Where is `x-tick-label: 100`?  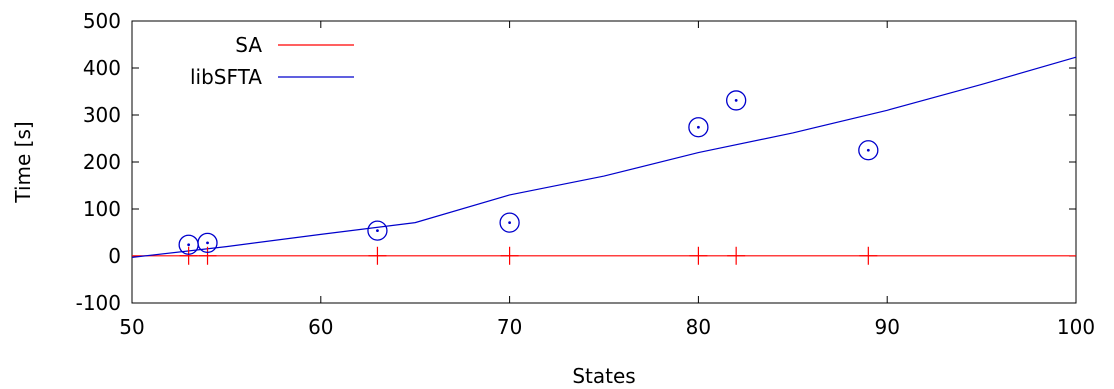 x-tick-label: 100 is located at coordinates (1076, 327).